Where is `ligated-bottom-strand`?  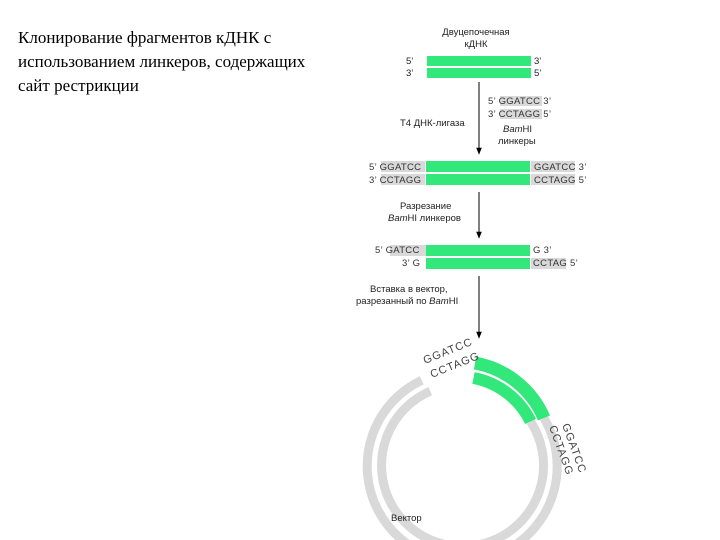
ligated-bottom-strand is located at coordinates (478, 179).